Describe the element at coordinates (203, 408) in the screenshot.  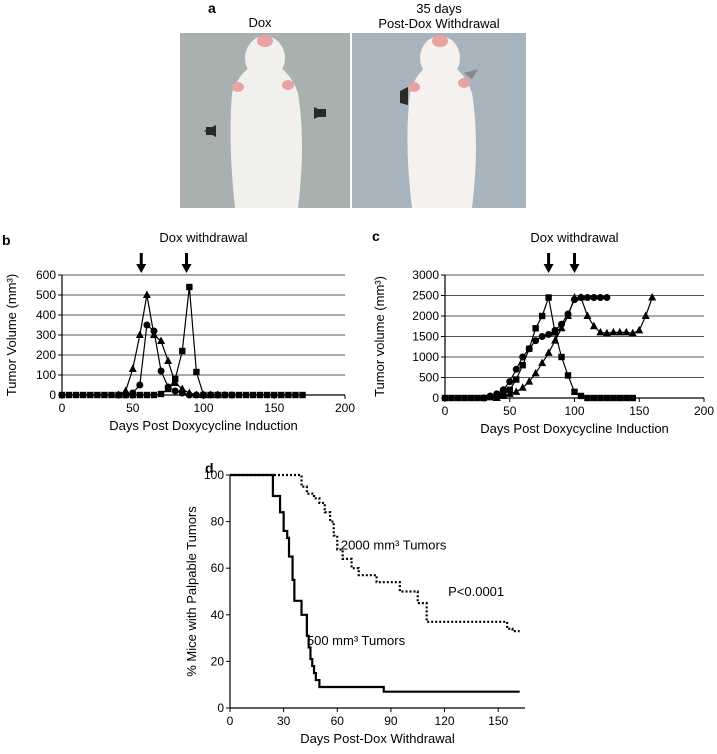
I see `x-tick-label: 100` at that location.